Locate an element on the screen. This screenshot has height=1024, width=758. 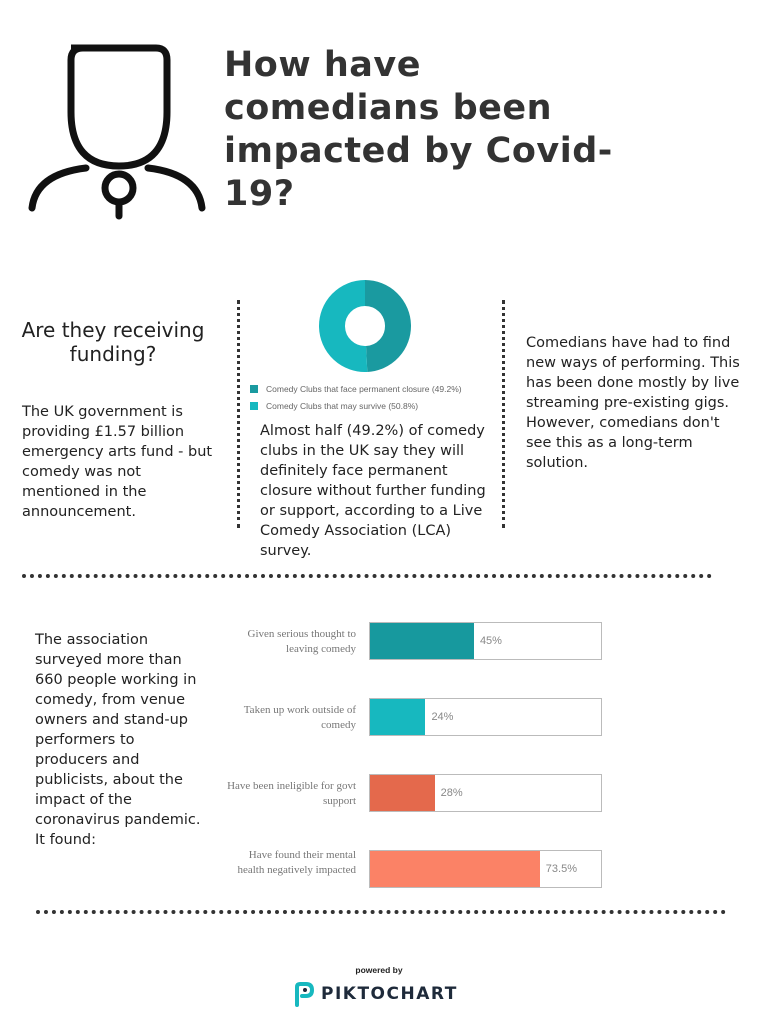
vertical-divider-right is located at coordinates (503, 414).